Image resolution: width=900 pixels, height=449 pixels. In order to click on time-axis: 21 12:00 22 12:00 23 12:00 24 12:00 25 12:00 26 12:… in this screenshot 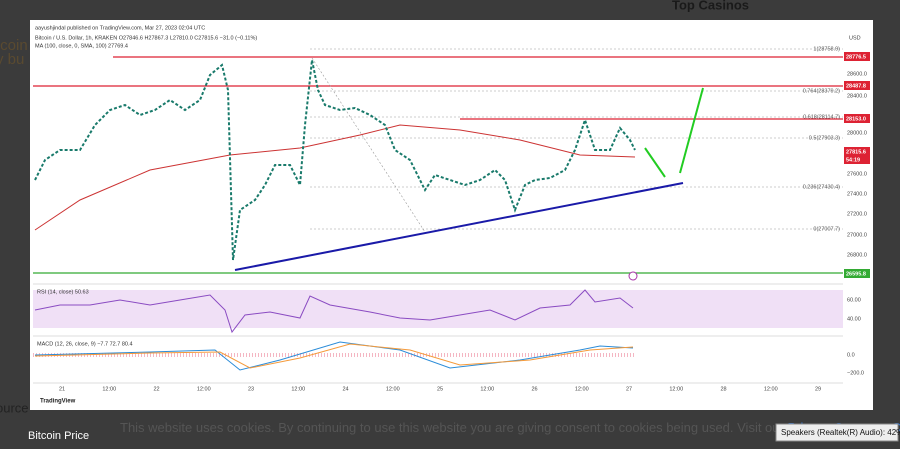, I will do `click(440, 389)`.